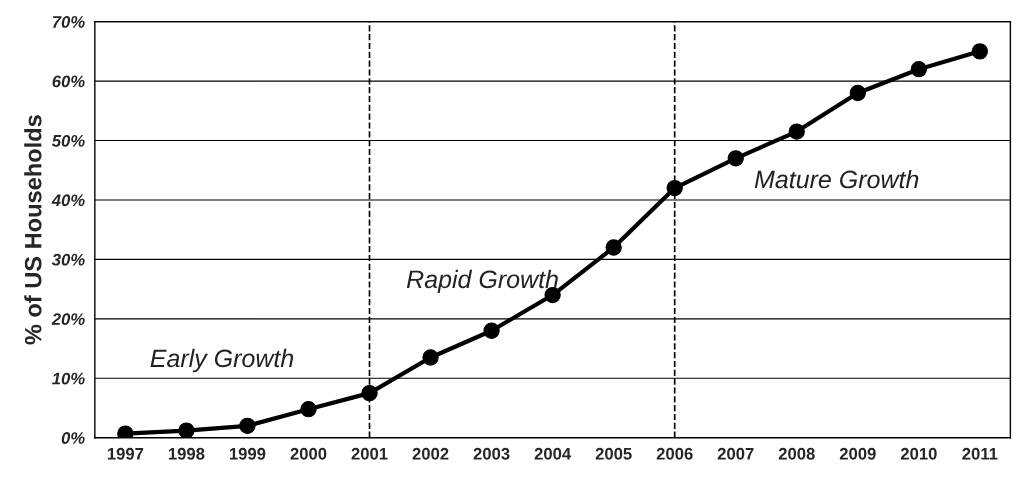  I want to click on annotation: Early Growth, so click(222, 360).